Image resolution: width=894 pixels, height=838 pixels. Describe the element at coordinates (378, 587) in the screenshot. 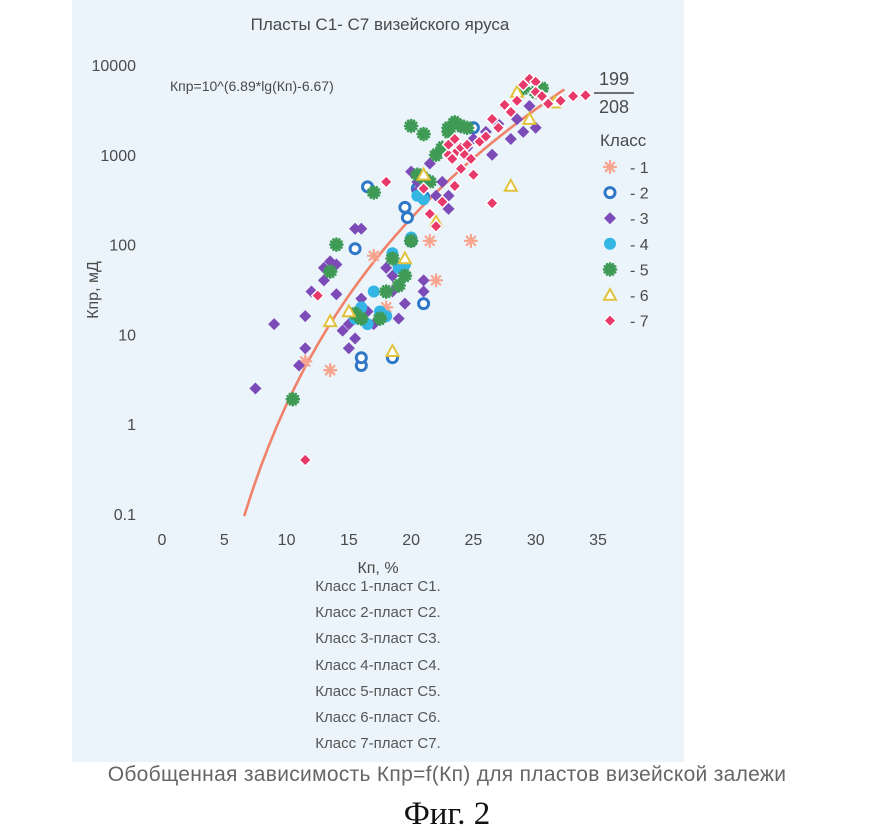

I see `class-note: Класс 1-пласт С1.` at that location.